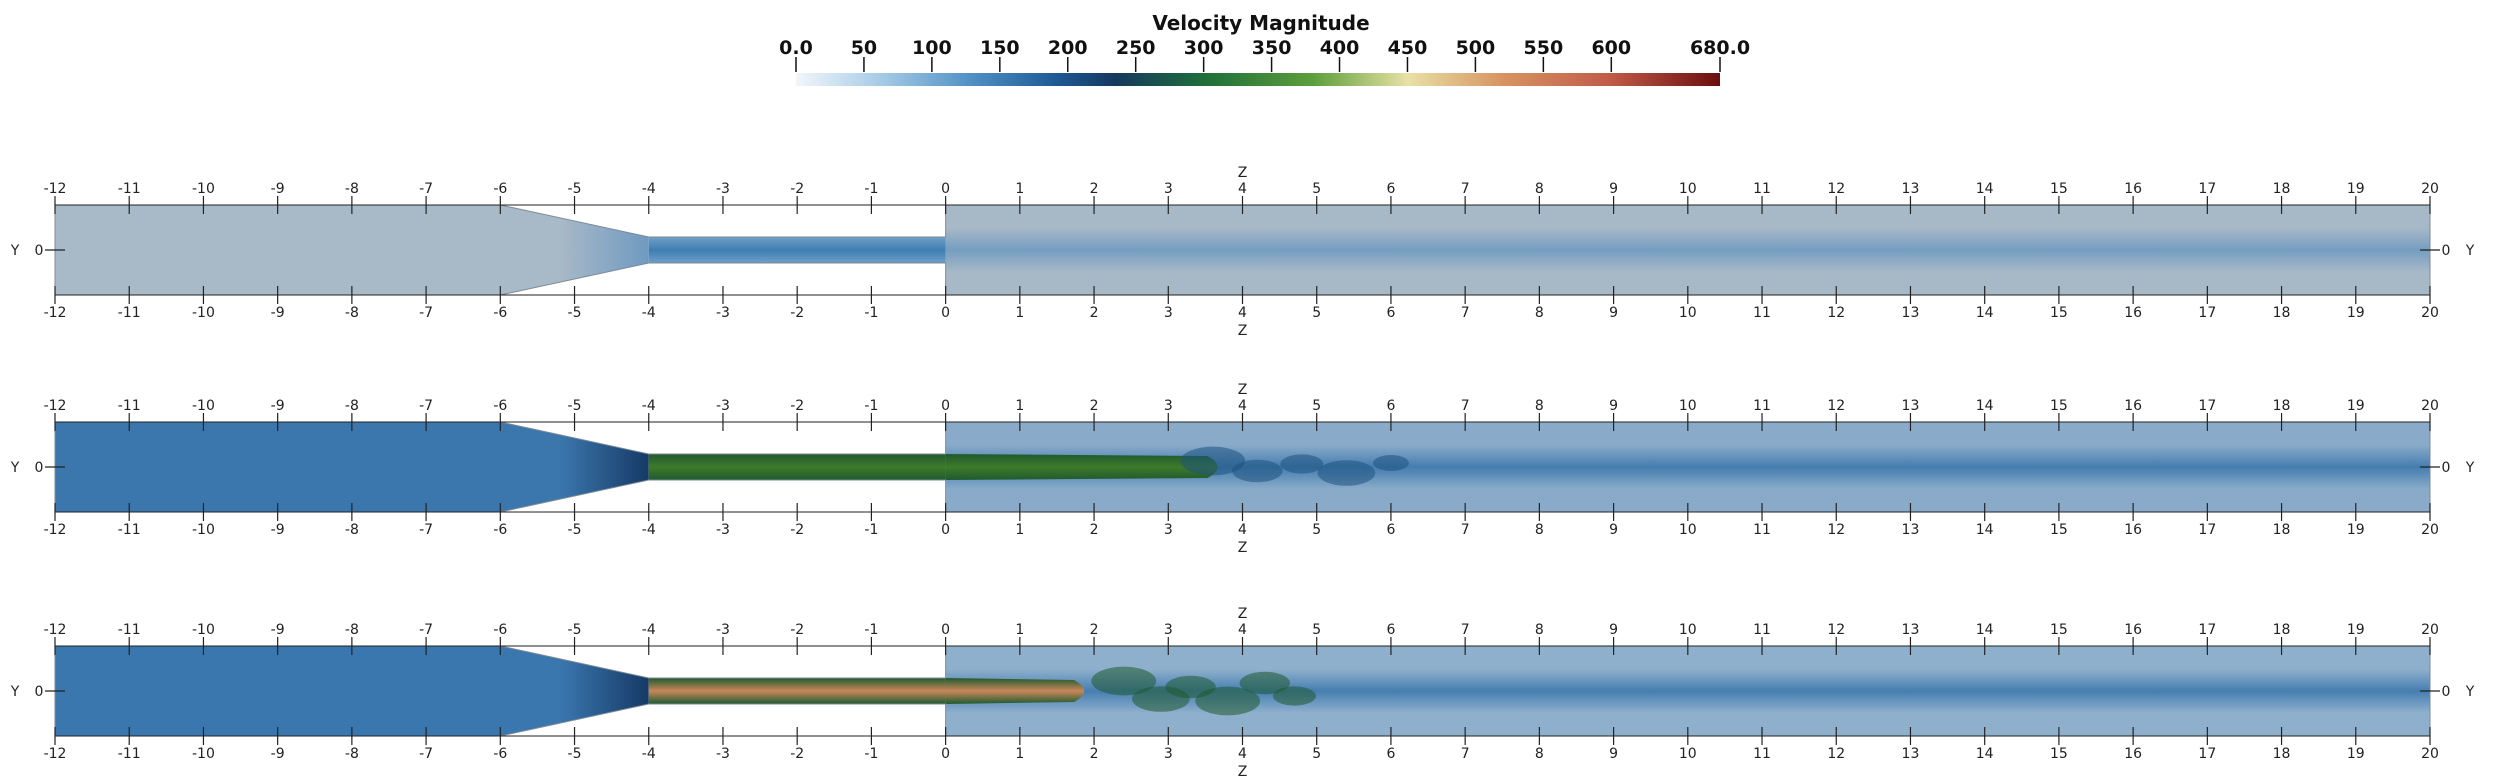 Image resolution: width=2498 pixels, height=784 pixels. Describe the element at coordinates (1465, 630) in the screenshot. I see `z-tick-label: 7` at that location.